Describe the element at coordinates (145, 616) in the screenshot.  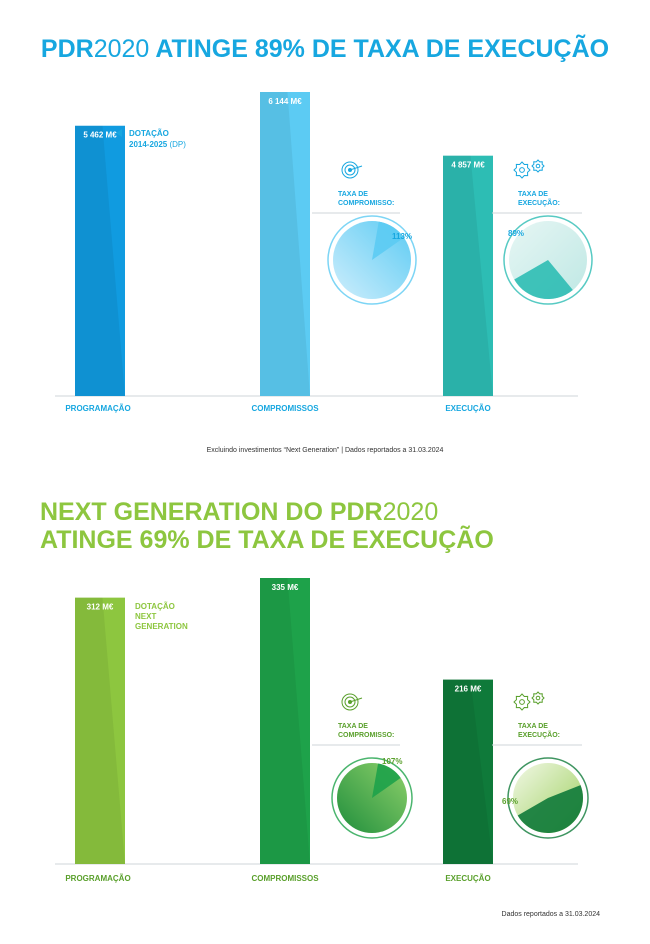
I see `dotacao-next-line2: NEXT` at that location.